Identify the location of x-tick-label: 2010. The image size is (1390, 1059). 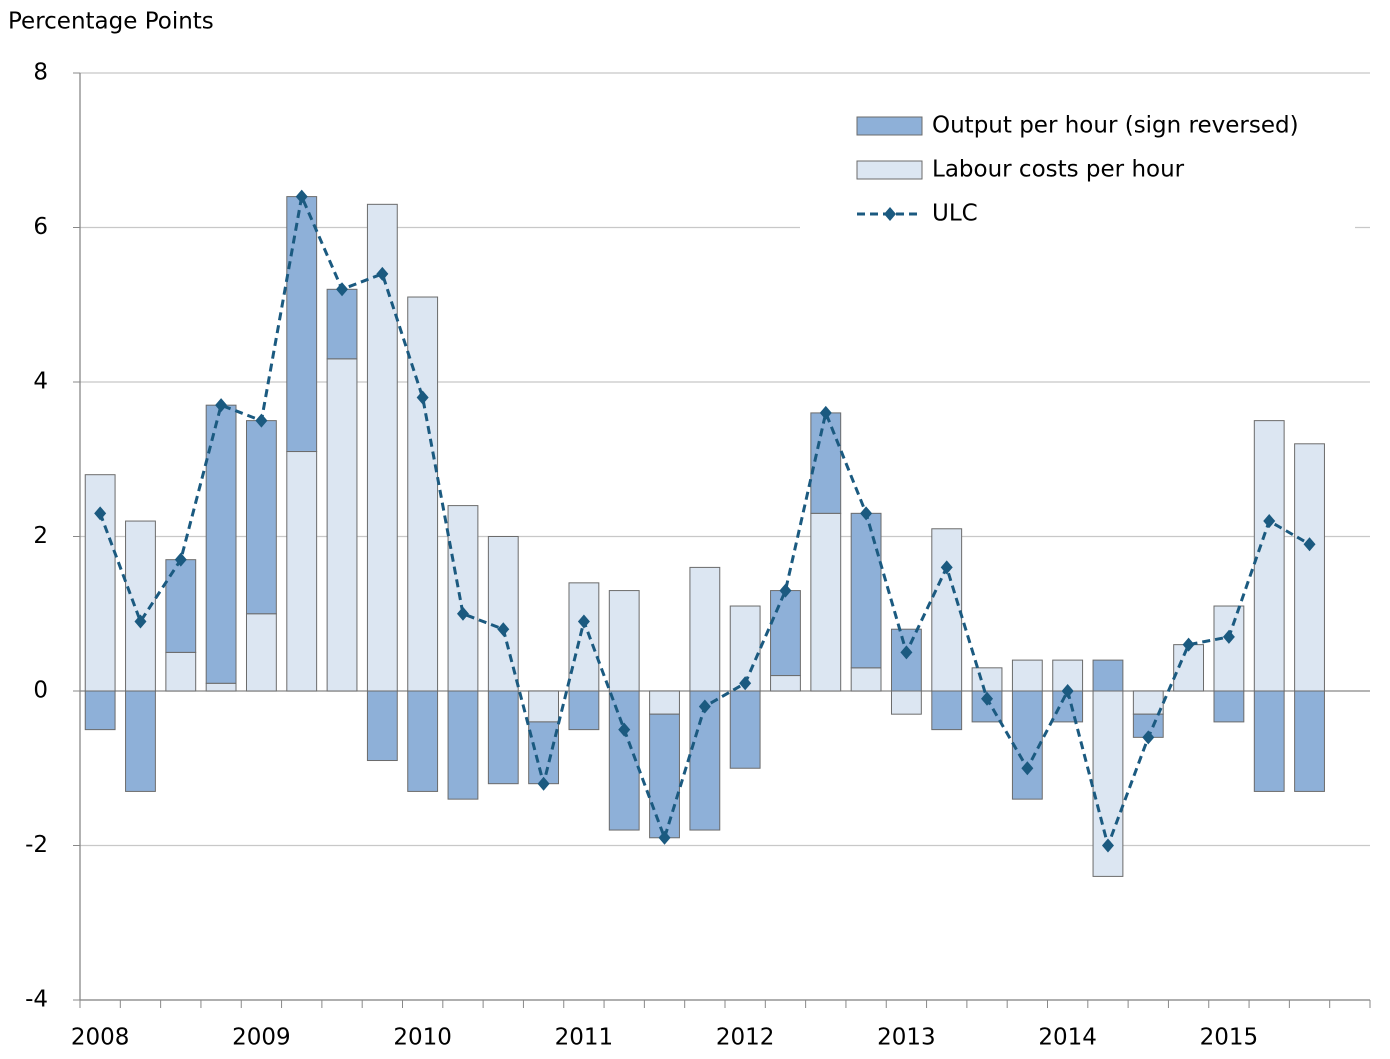
(422, 1038).